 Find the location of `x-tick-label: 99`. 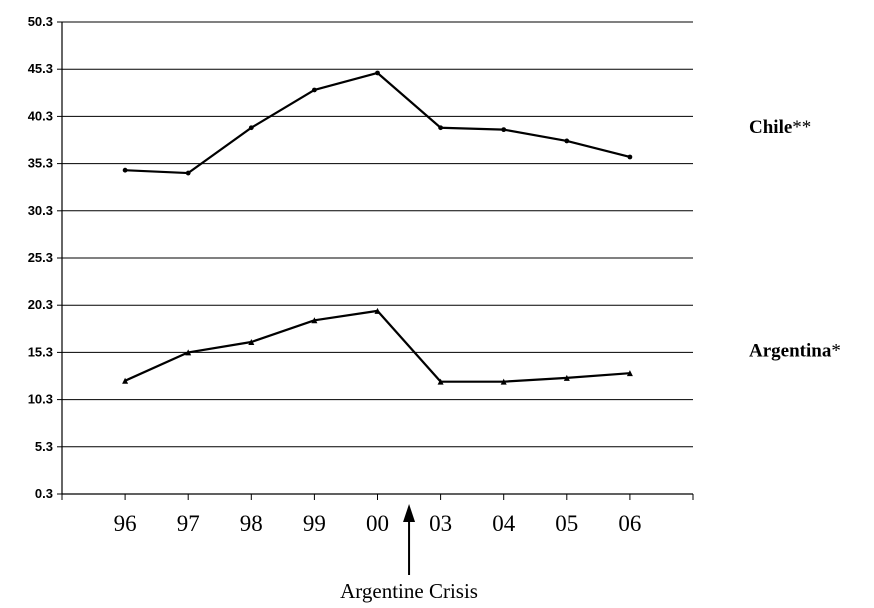

x-tick-label: 99 is located at coordinates (314, 523).